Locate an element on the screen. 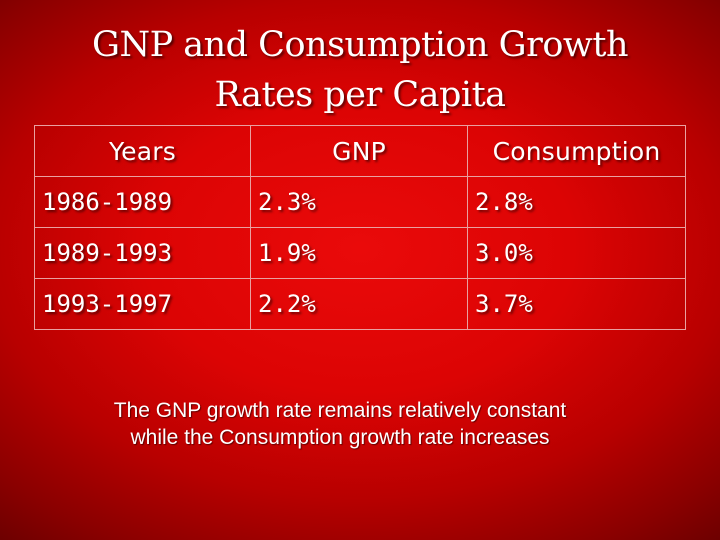  header-gnp: GNP is located at coordinates (359, 151).